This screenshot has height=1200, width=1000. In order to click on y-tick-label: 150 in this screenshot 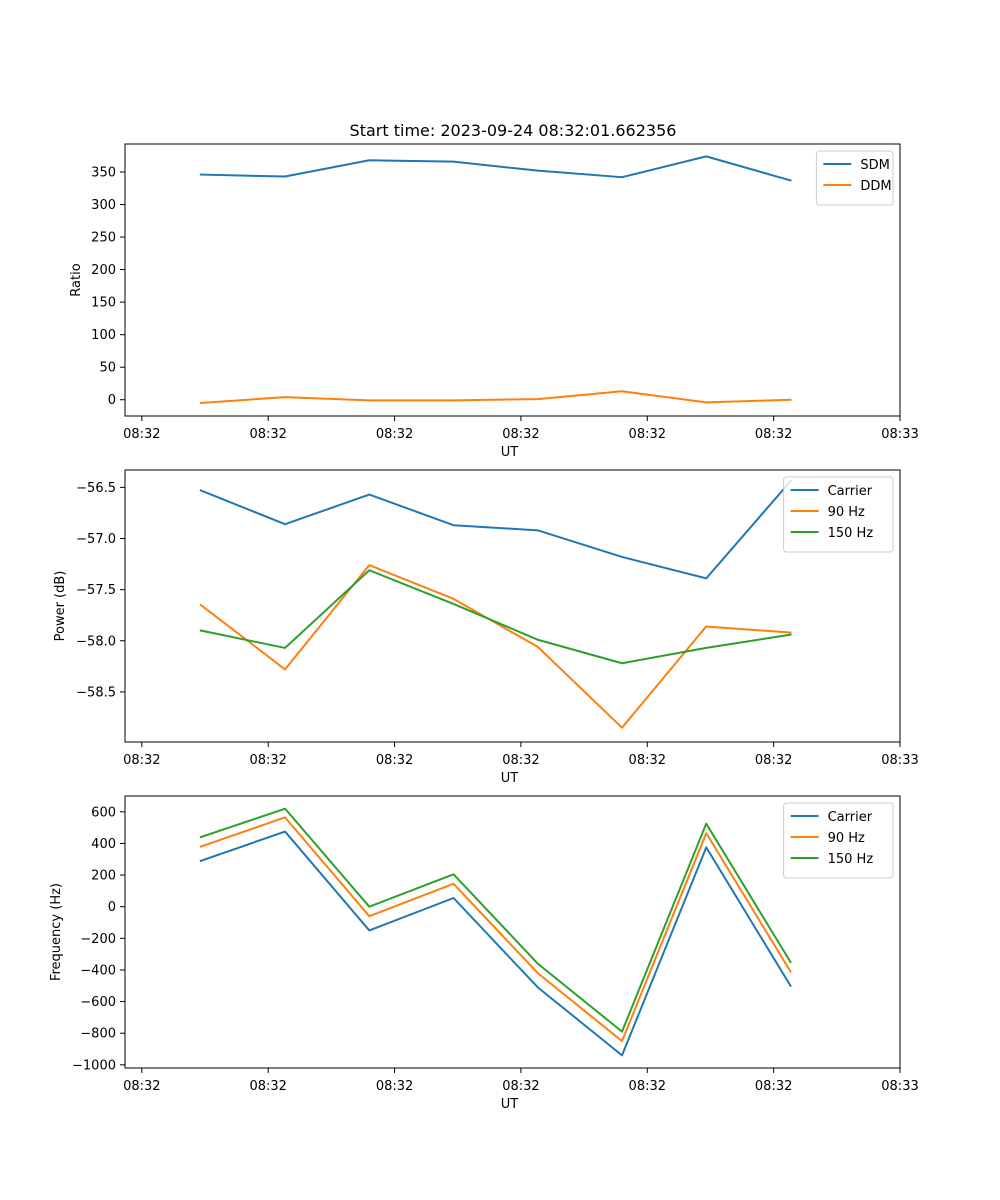, I will do `click(103, 303)`.